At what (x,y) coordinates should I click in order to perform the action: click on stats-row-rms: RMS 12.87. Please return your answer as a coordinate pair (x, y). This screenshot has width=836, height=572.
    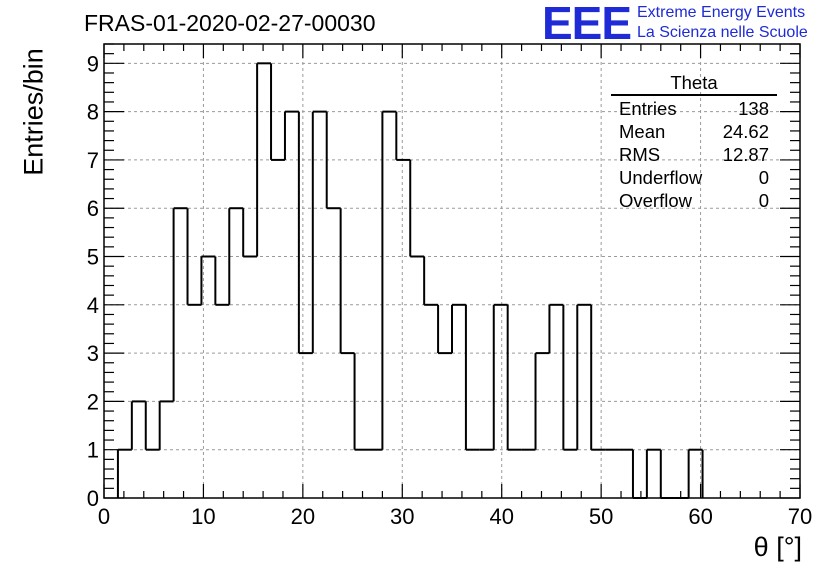
    Looking at the image, I should click on (694, 154).